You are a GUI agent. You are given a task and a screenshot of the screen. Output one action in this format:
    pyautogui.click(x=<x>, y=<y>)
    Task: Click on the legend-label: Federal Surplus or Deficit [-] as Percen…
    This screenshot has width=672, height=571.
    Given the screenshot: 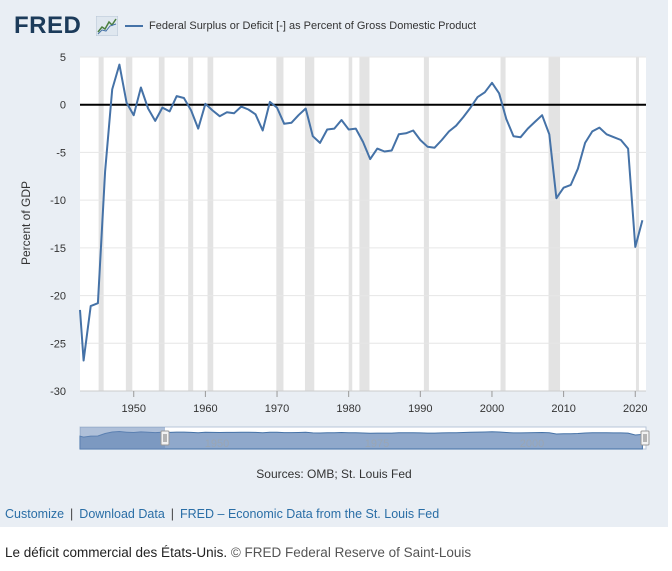 What is the action you would take?
    pyautogui.click(x=313, y=26)
    